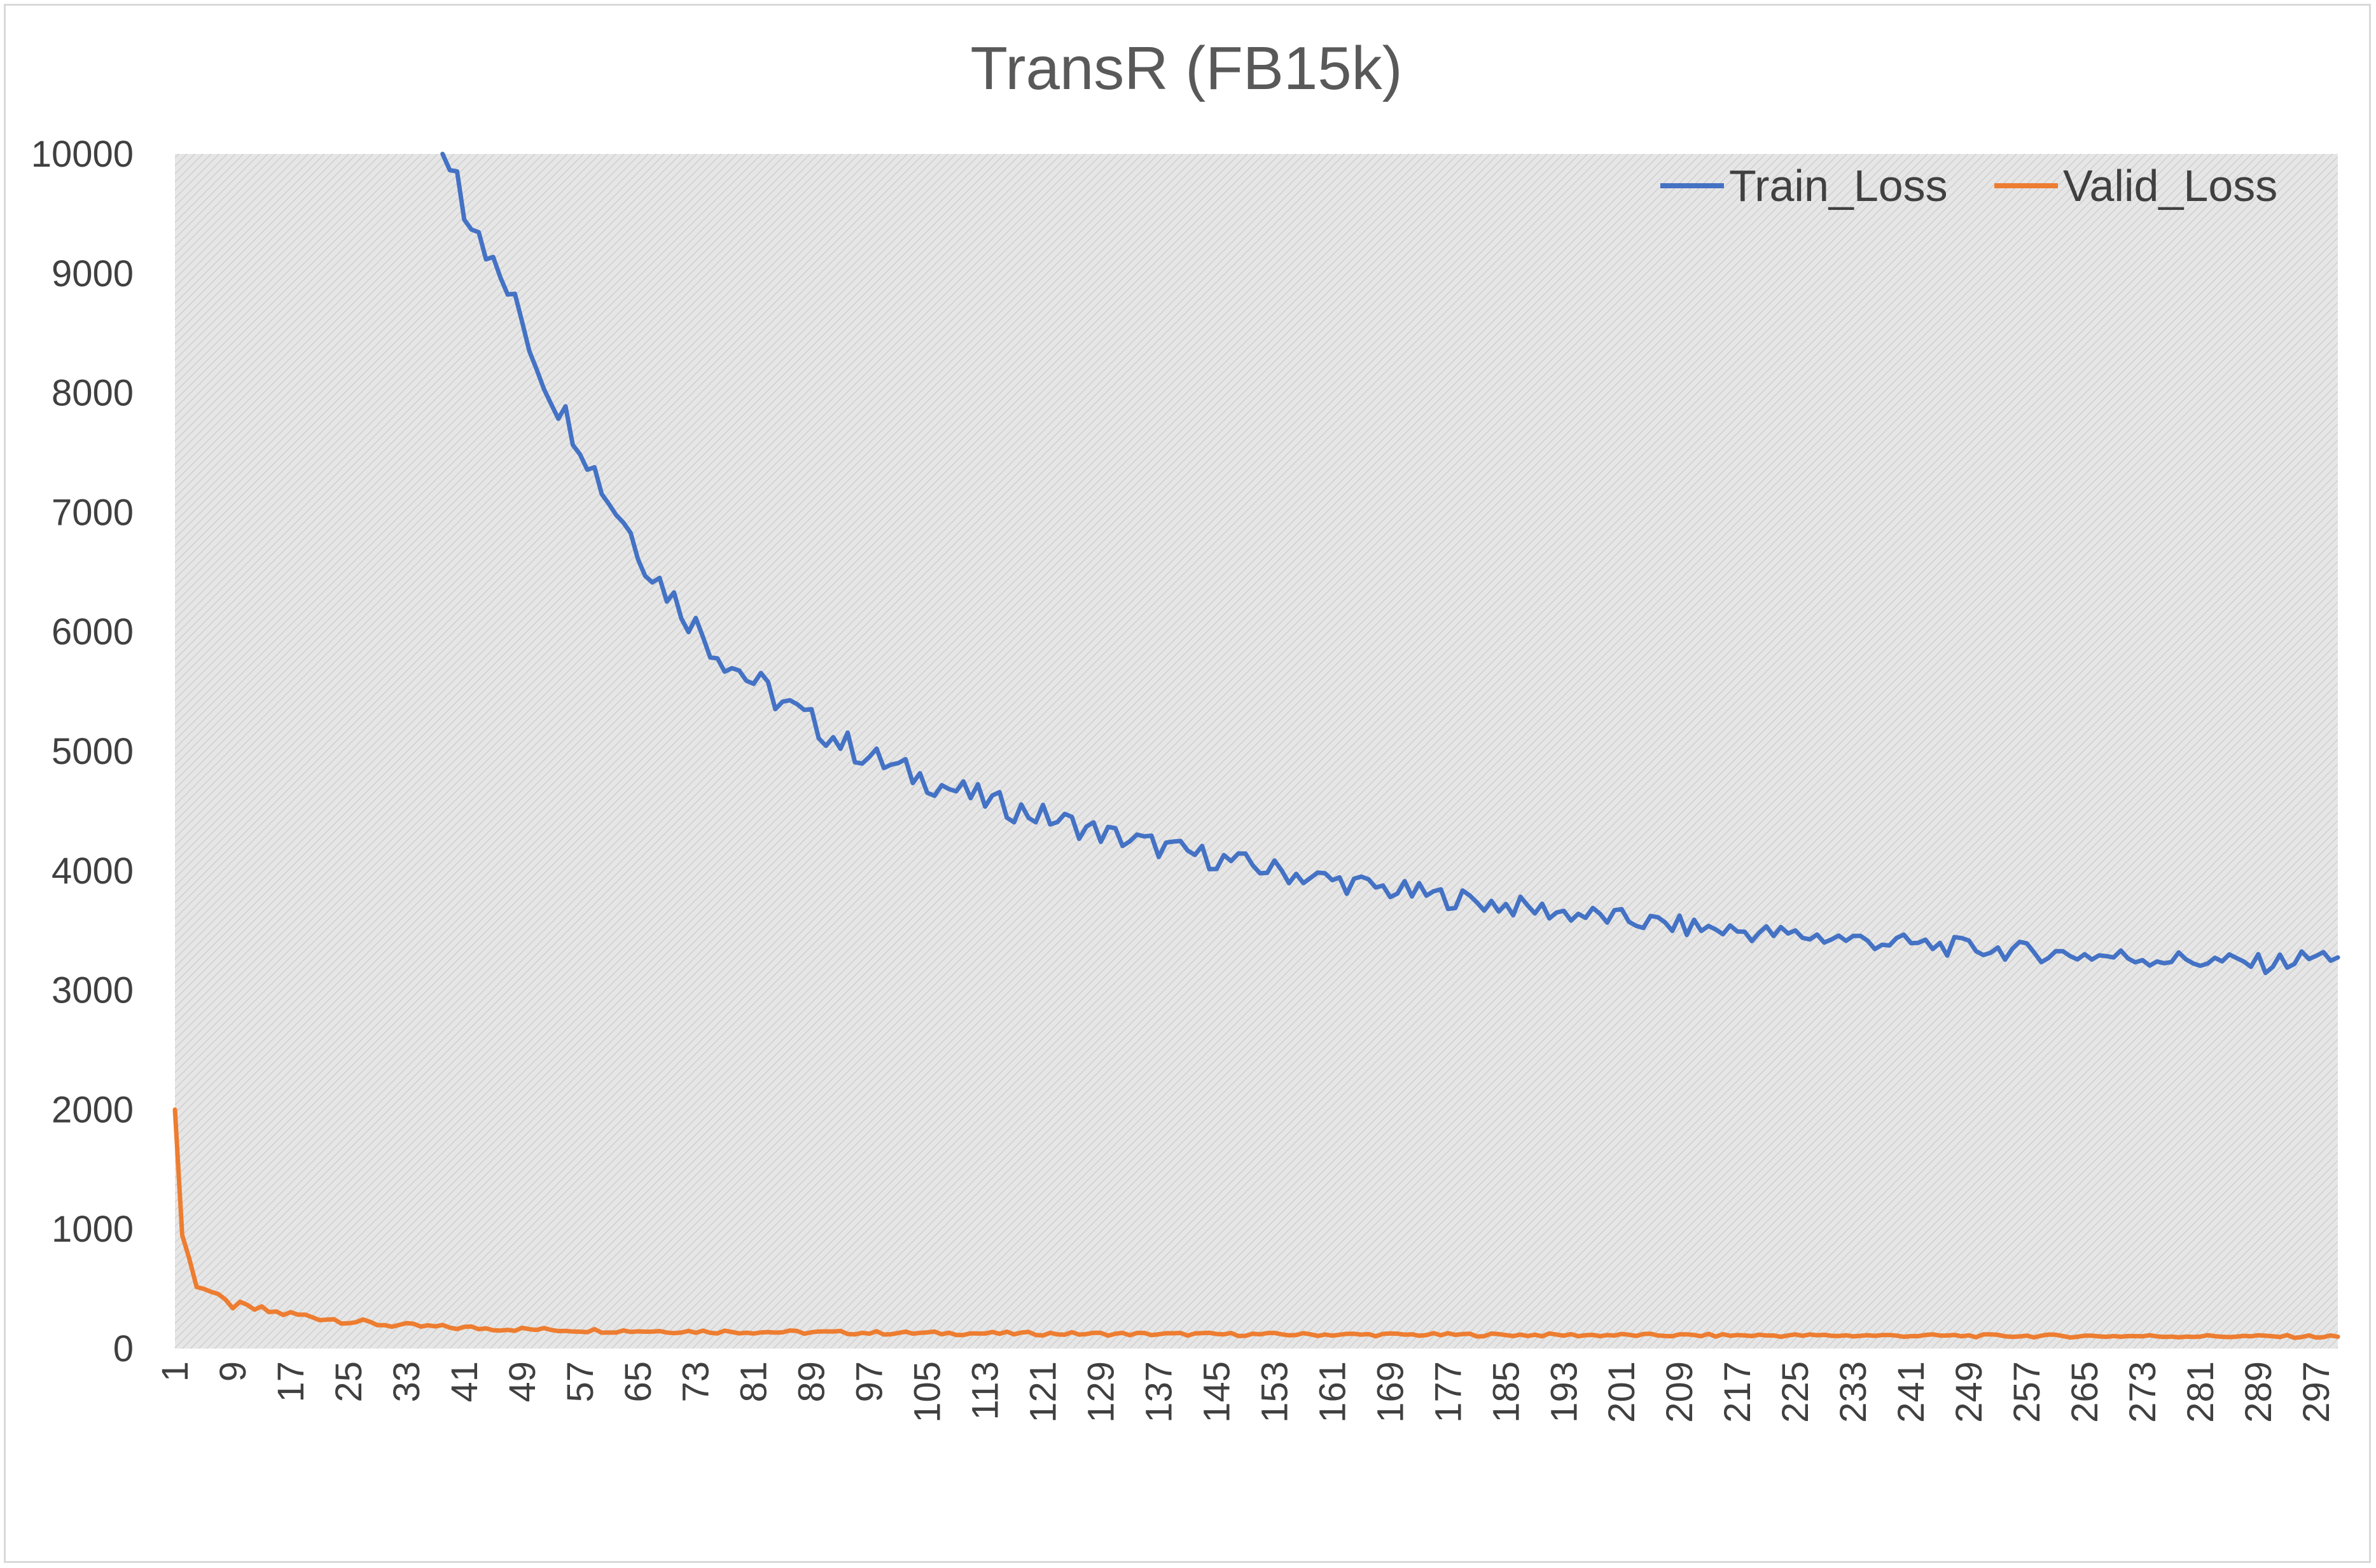 This screenshot has height=1568, width=2376. What do you see at coordinates (2170, 186) in the screenshot?
I see `legend-label: Valid_Loss` at bounding box center [2170, 186].